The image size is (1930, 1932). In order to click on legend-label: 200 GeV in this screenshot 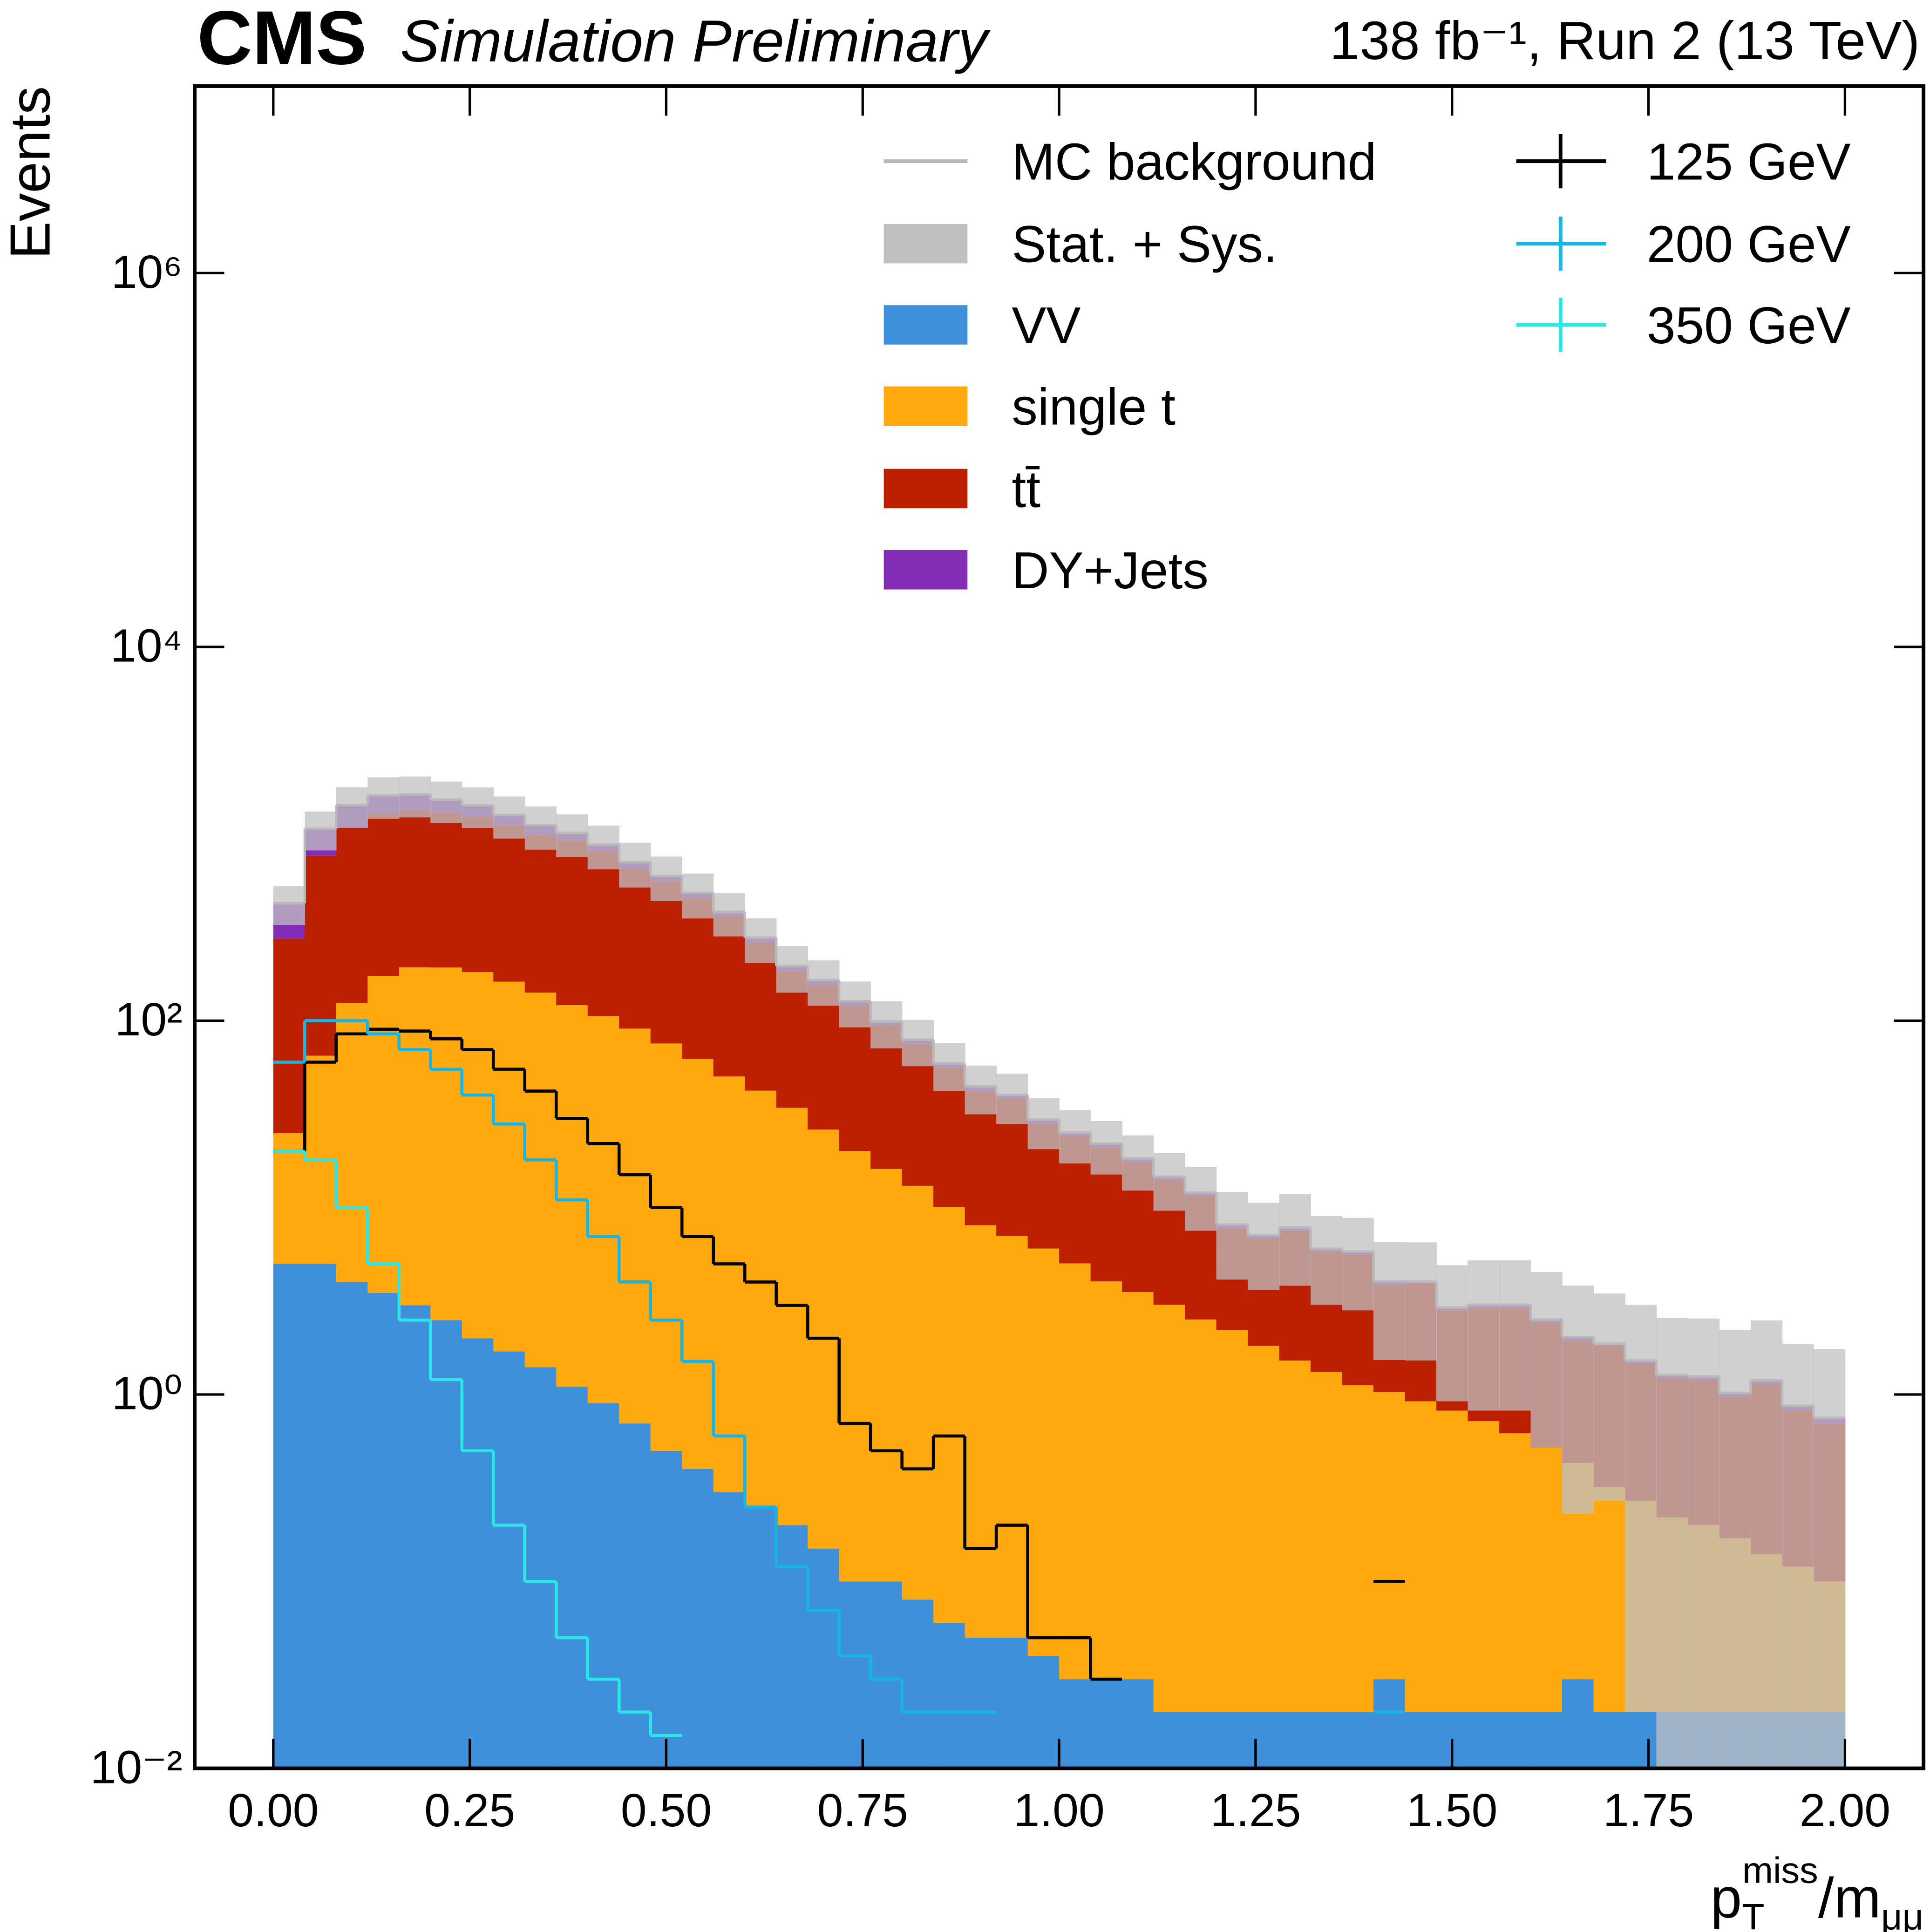, I will do `click(1749, 245)`.